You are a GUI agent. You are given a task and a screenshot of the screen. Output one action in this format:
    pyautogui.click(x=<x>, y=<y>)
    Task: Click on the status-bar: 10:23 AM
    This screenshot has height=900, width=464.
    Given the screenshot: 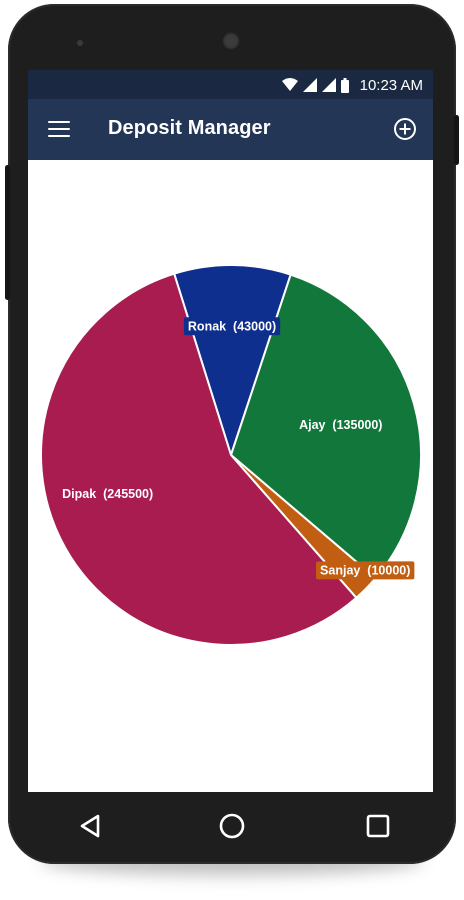 What is the action you would take?
    pyautogui.click(x=230, y=84)
    